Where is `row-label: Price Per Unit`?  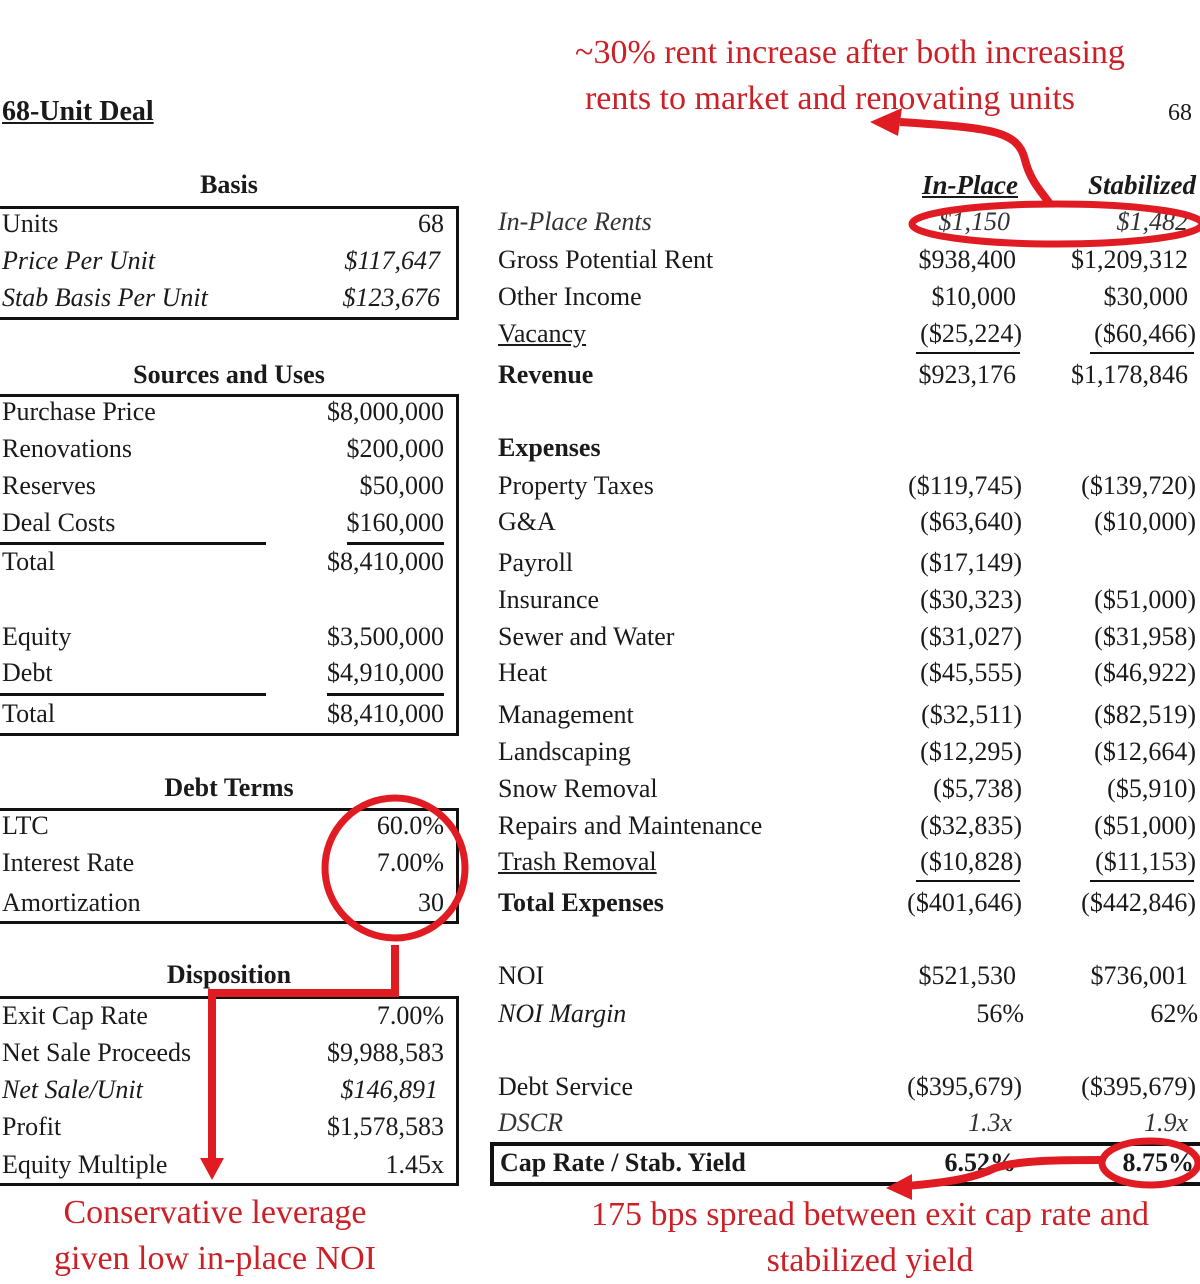 row-label: Price Per Unit is located at coordinates (79, 260).